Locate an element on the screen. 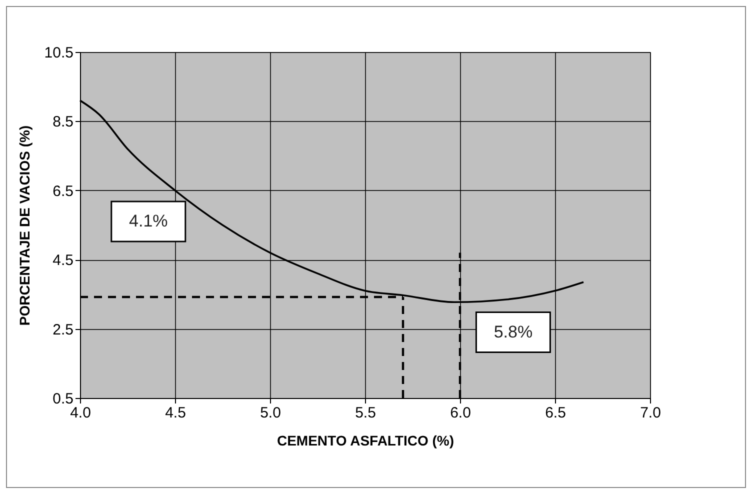 The height and width of the screenshot is (496, 754). annotation: 4.1% is located at coordinates (148, 221).